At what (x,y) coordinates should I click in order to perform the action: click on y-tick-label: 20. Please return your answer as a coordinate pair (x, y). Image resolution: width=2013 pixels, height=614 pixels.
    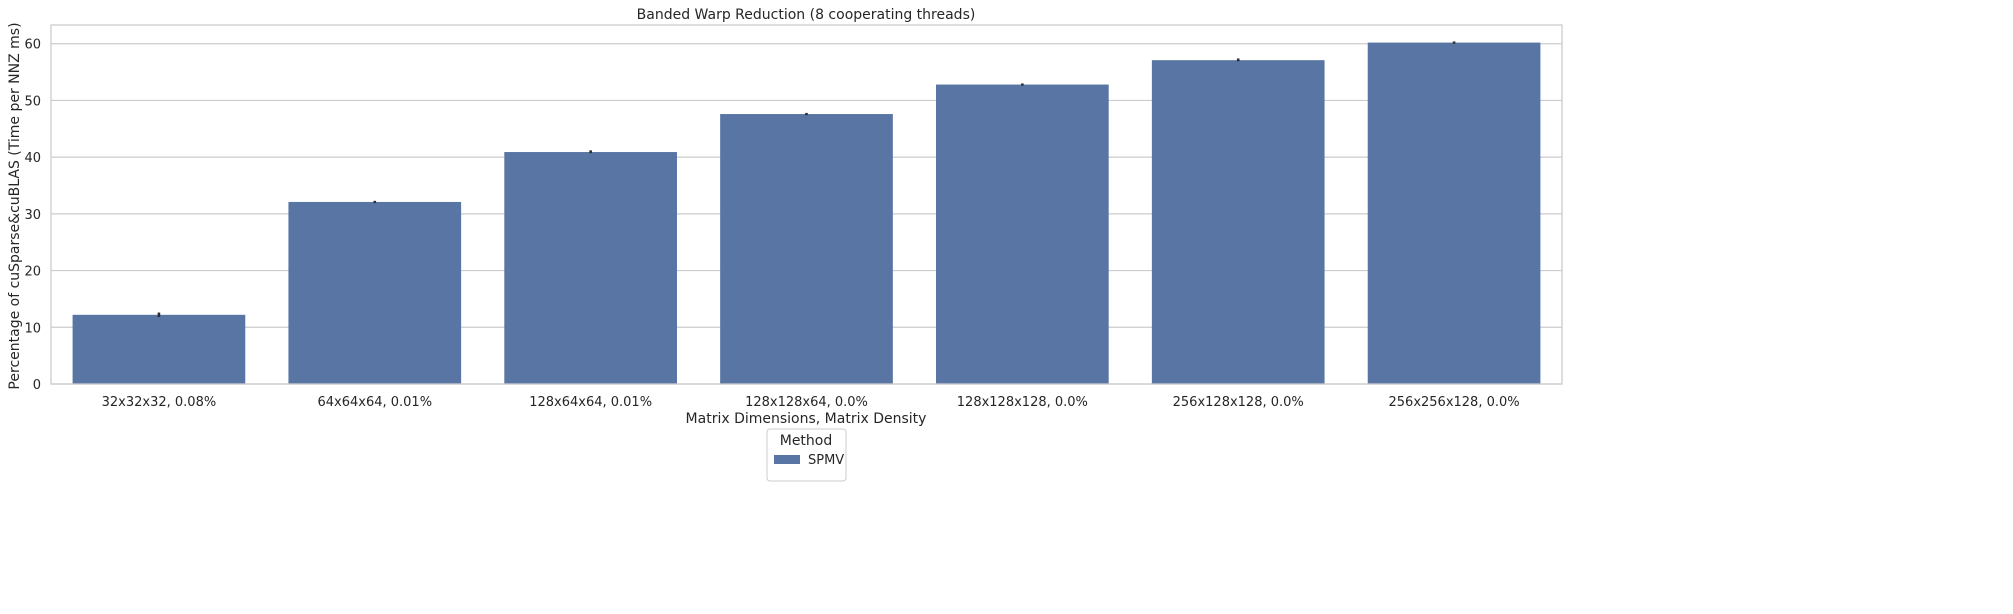
    Looking at the image, I should click on (32, 272).